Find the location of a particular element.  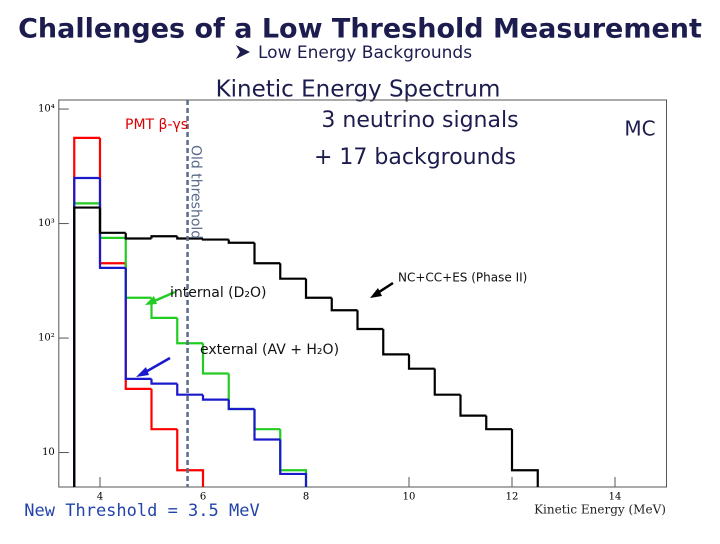

x-tick-label: 4 is located at coordinates (100, 497).